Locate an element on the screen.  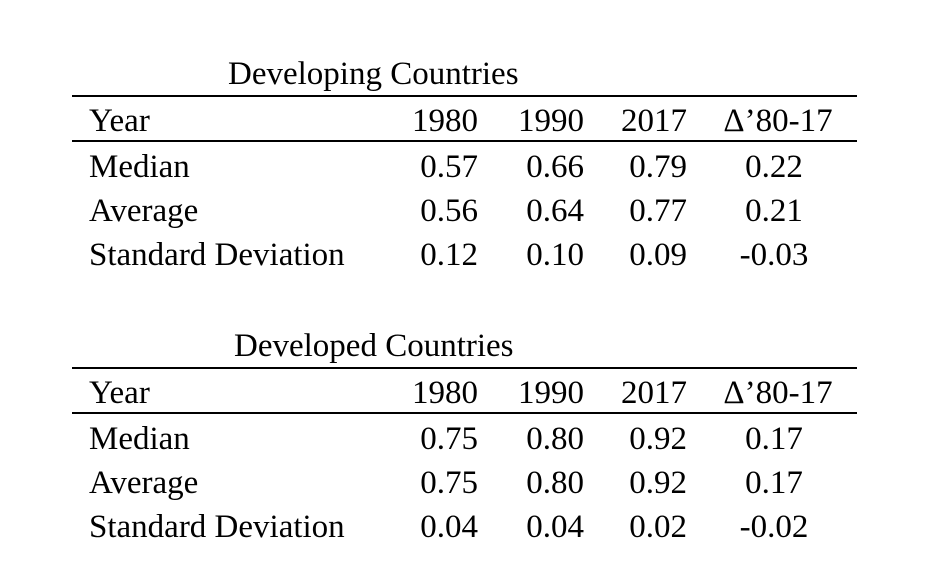
table-row-median: Median 0.57 0.66 0.79 0.22 is located at coordinates (464, 167).